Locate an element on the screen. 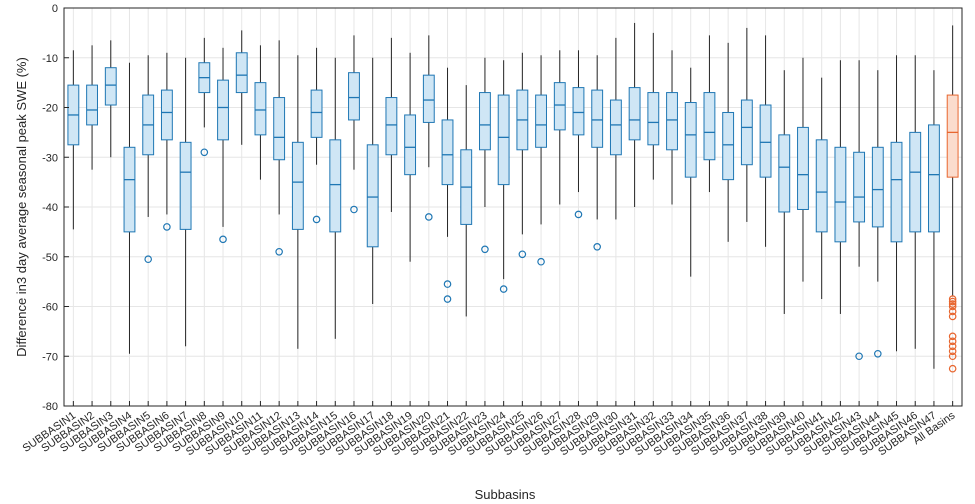 The image size is (975, 504). box-subbasin10 is located at coordinates (241, 87).